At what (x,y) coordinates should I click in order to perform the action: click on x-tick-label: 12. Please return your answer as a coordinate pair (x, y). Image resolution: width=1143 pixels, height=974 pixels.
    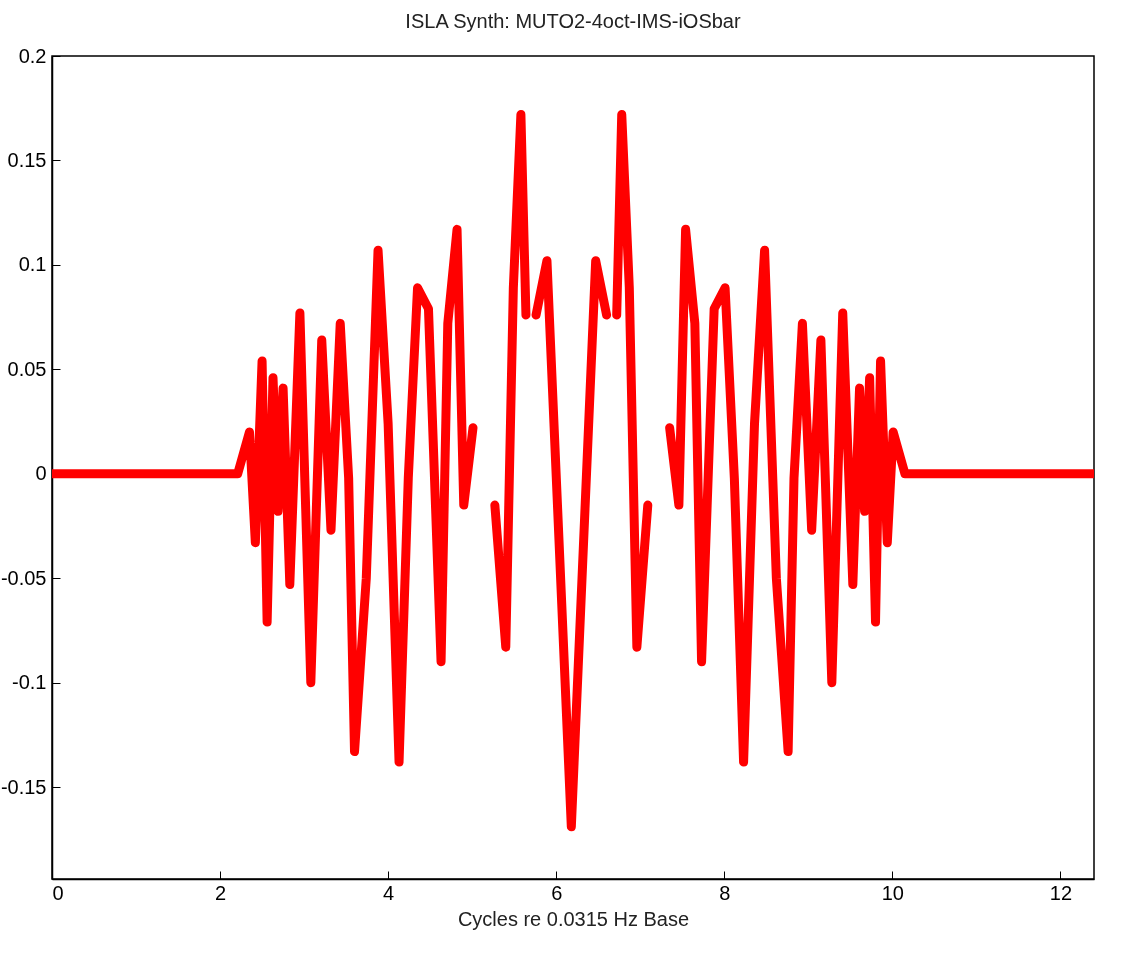
    Looking at the image, I should click on (1061, 892).